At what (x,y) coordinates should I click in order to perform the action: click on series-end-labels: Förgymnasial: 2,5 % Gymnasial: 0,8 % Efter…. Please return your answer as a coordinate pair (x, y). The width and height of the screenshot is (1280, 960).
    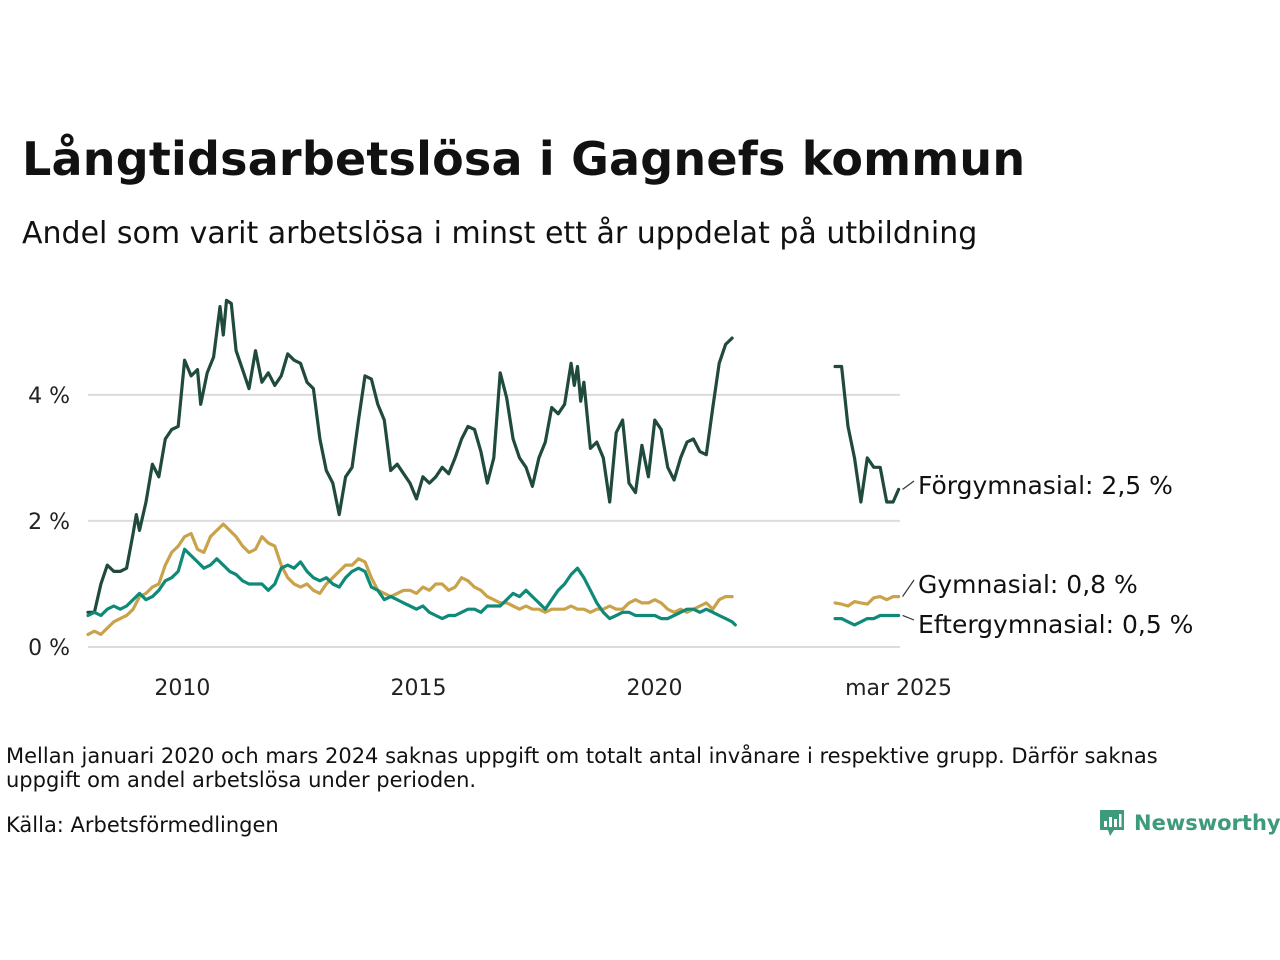
    Looking at the image, I should click on (1047, 555).